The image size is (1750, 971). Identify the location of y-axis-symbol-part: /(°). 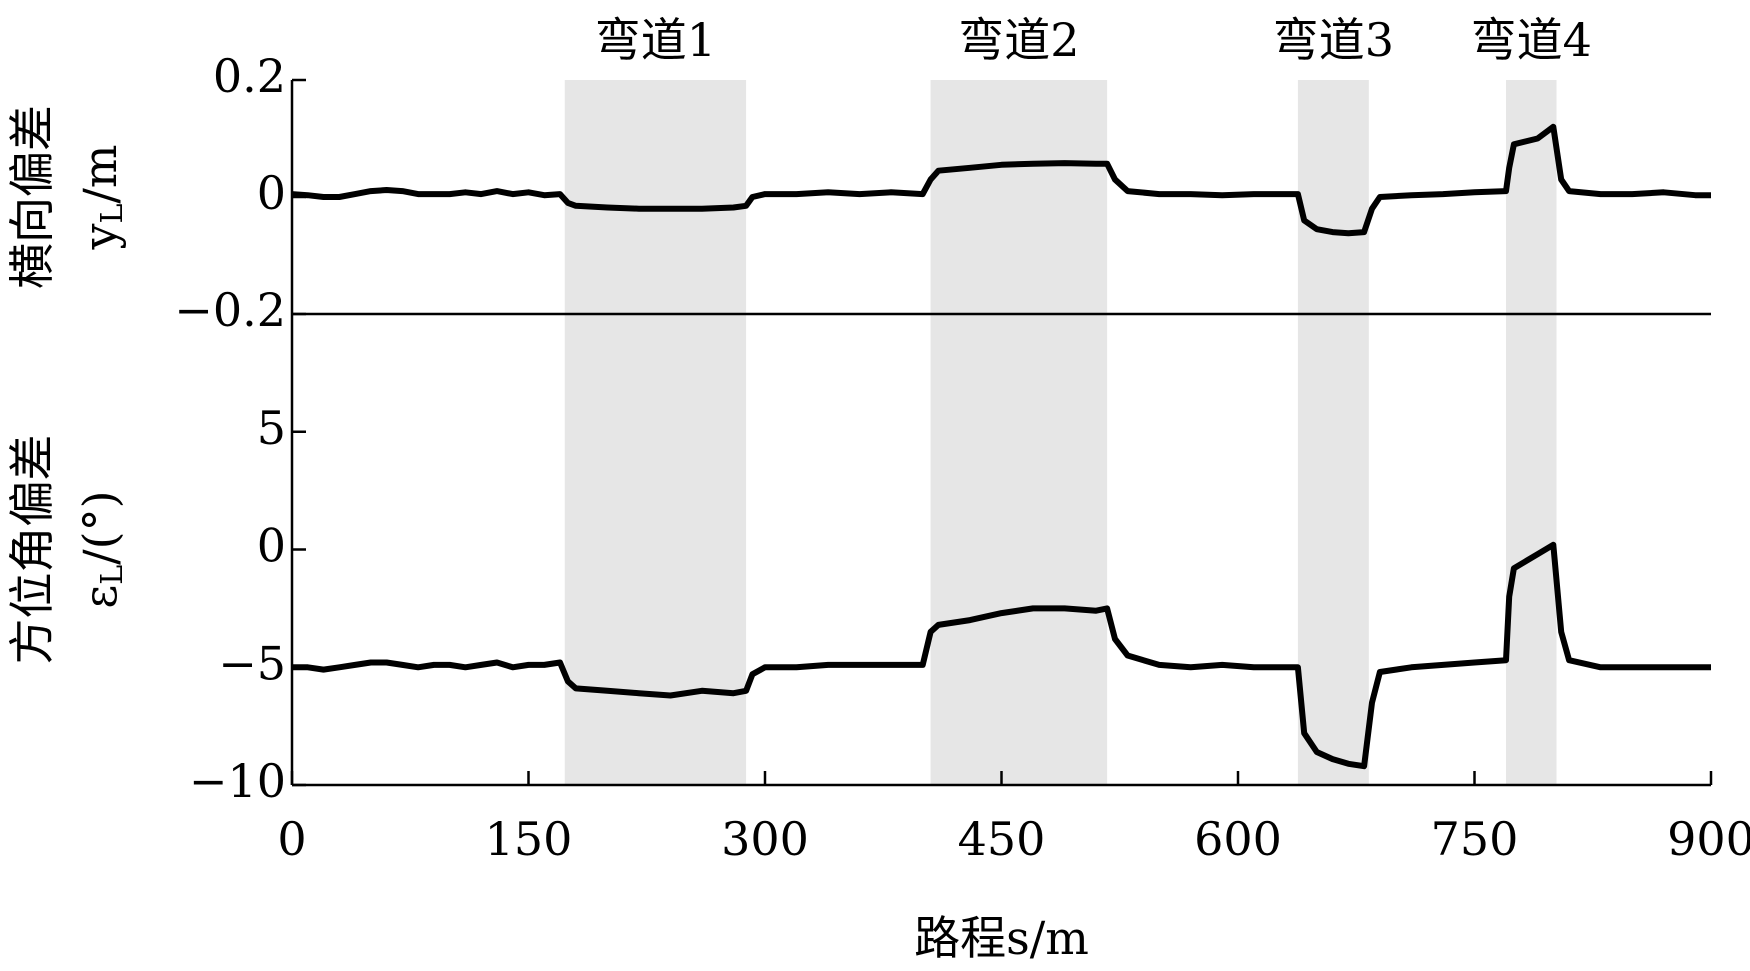
(100, 527).